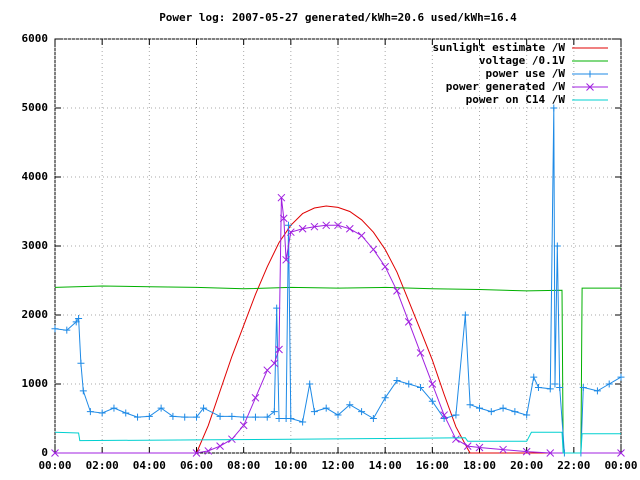 The width and height of the screenshot is (640, 480). What do you see at coordinates (35, 314) in the screenshot?
I see `y-tick-label: 2000` at bounding box center [35, 314].